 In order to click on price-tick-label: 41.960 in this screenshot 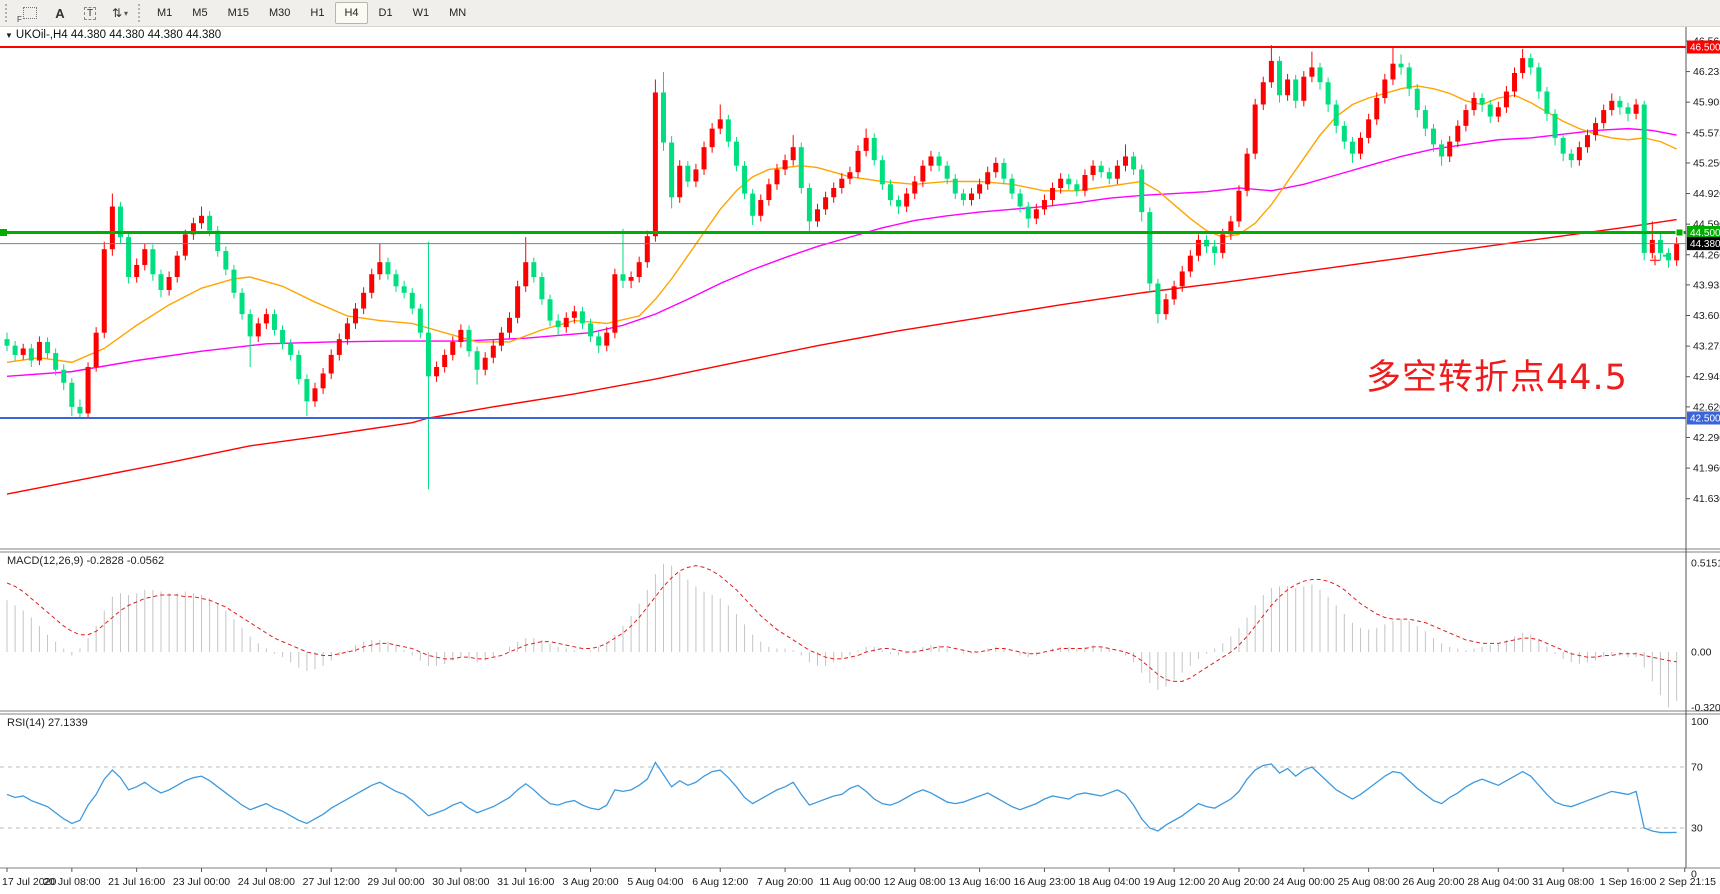, I will do `click(1706, 469)`.